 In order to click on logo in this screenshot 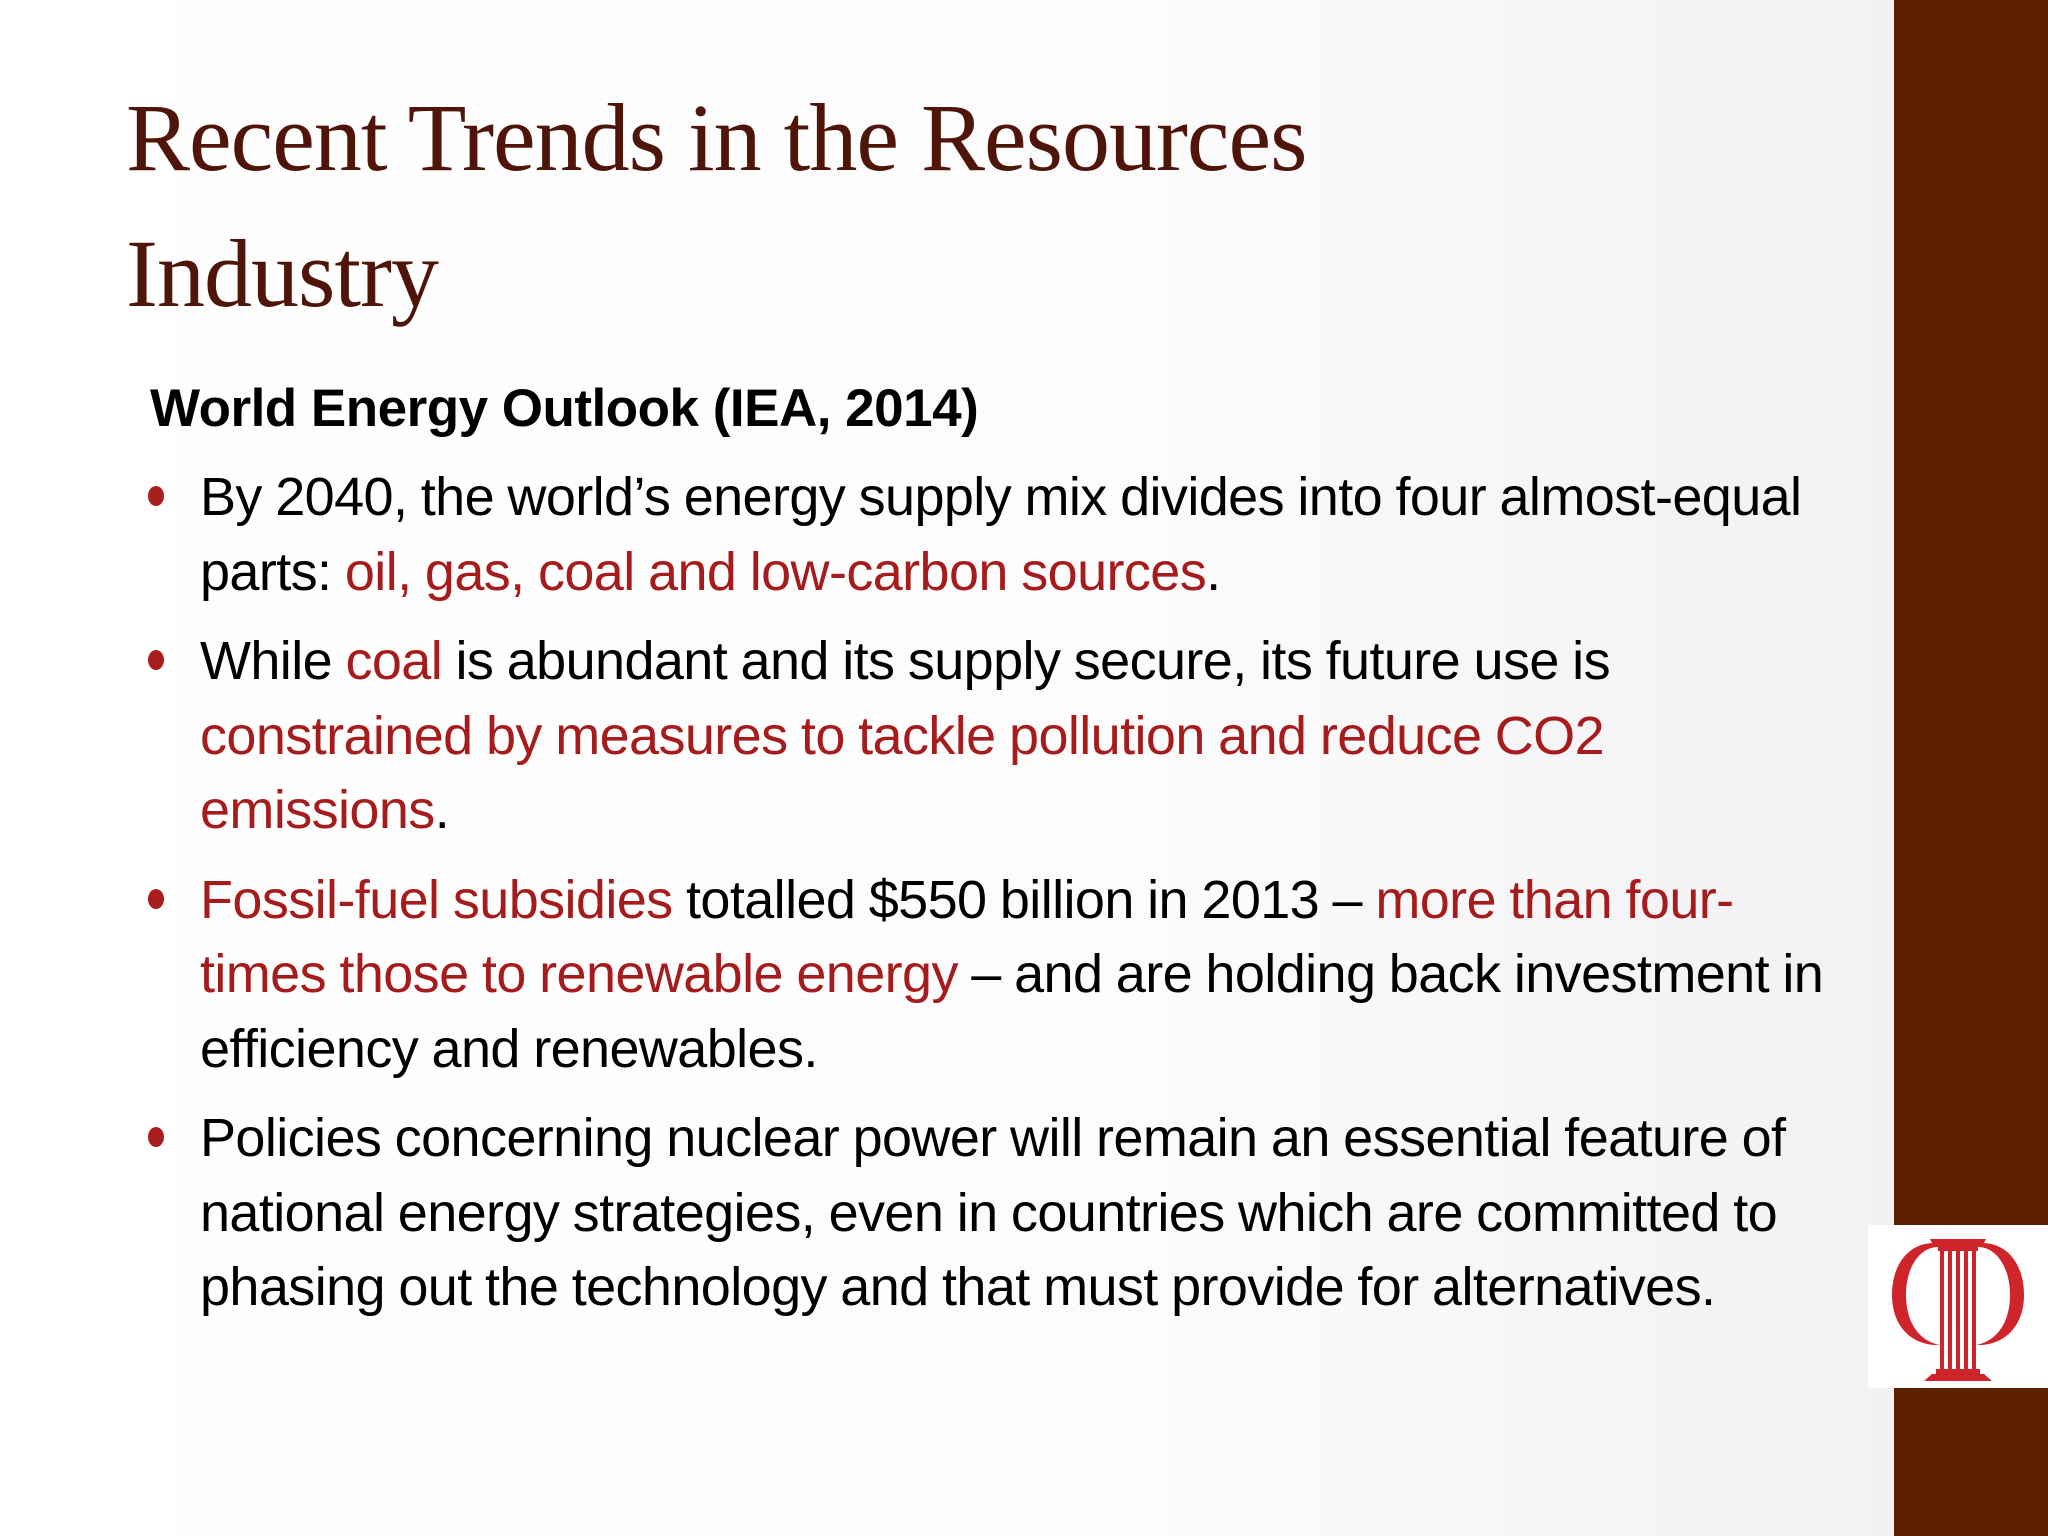, I will do `click(1958, 1306)`.